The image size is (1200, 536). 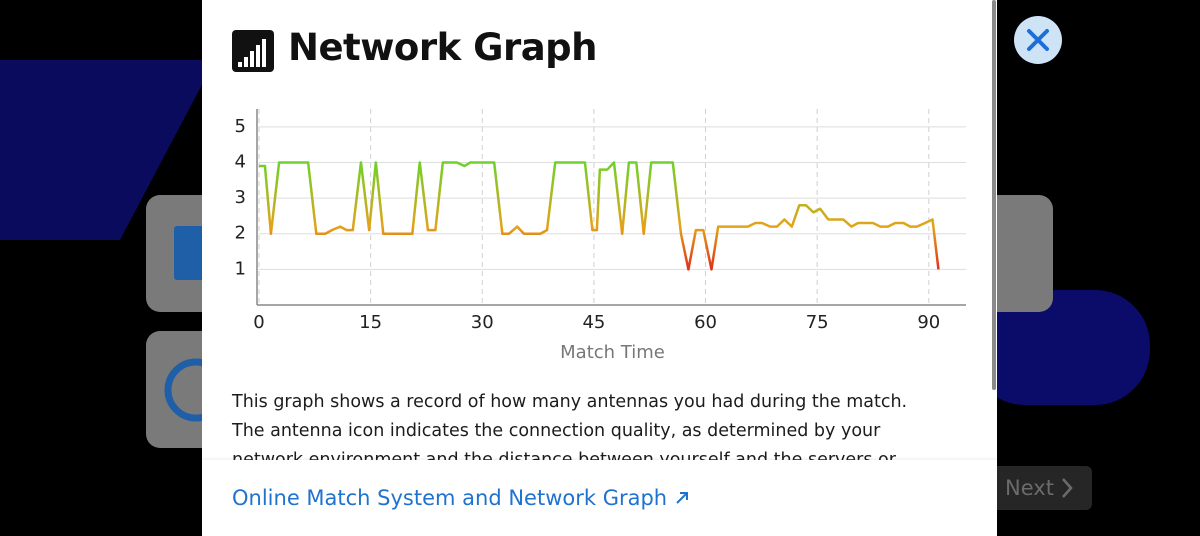 I want to click on x-tick-label: 60, so click(x=705, y=322).